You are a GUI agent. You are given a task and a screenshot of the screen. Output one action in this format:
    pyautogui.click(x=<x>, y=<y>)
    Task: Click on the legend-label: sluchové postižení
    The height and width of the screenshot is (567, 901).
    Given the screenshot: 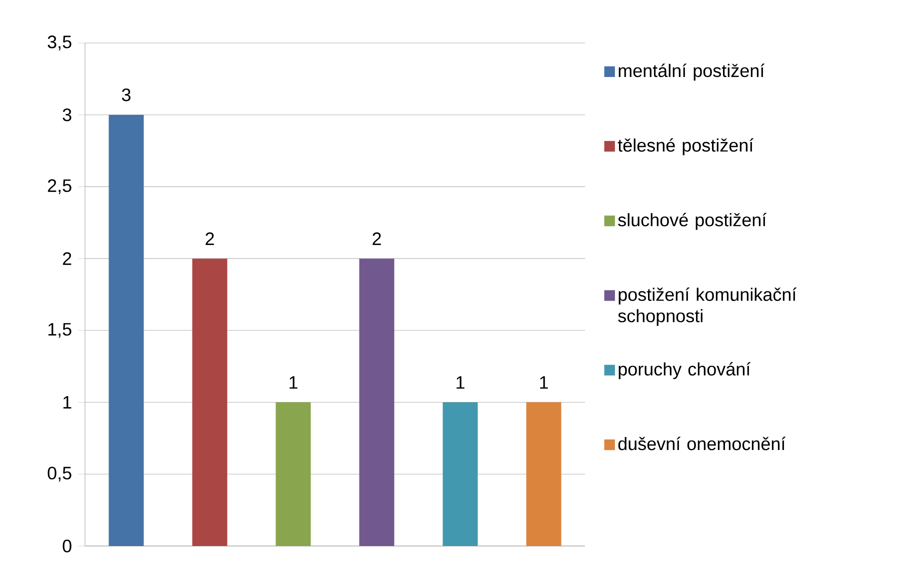 What is the action you would take?
    pyautogui.click(x=692, y=221)
    